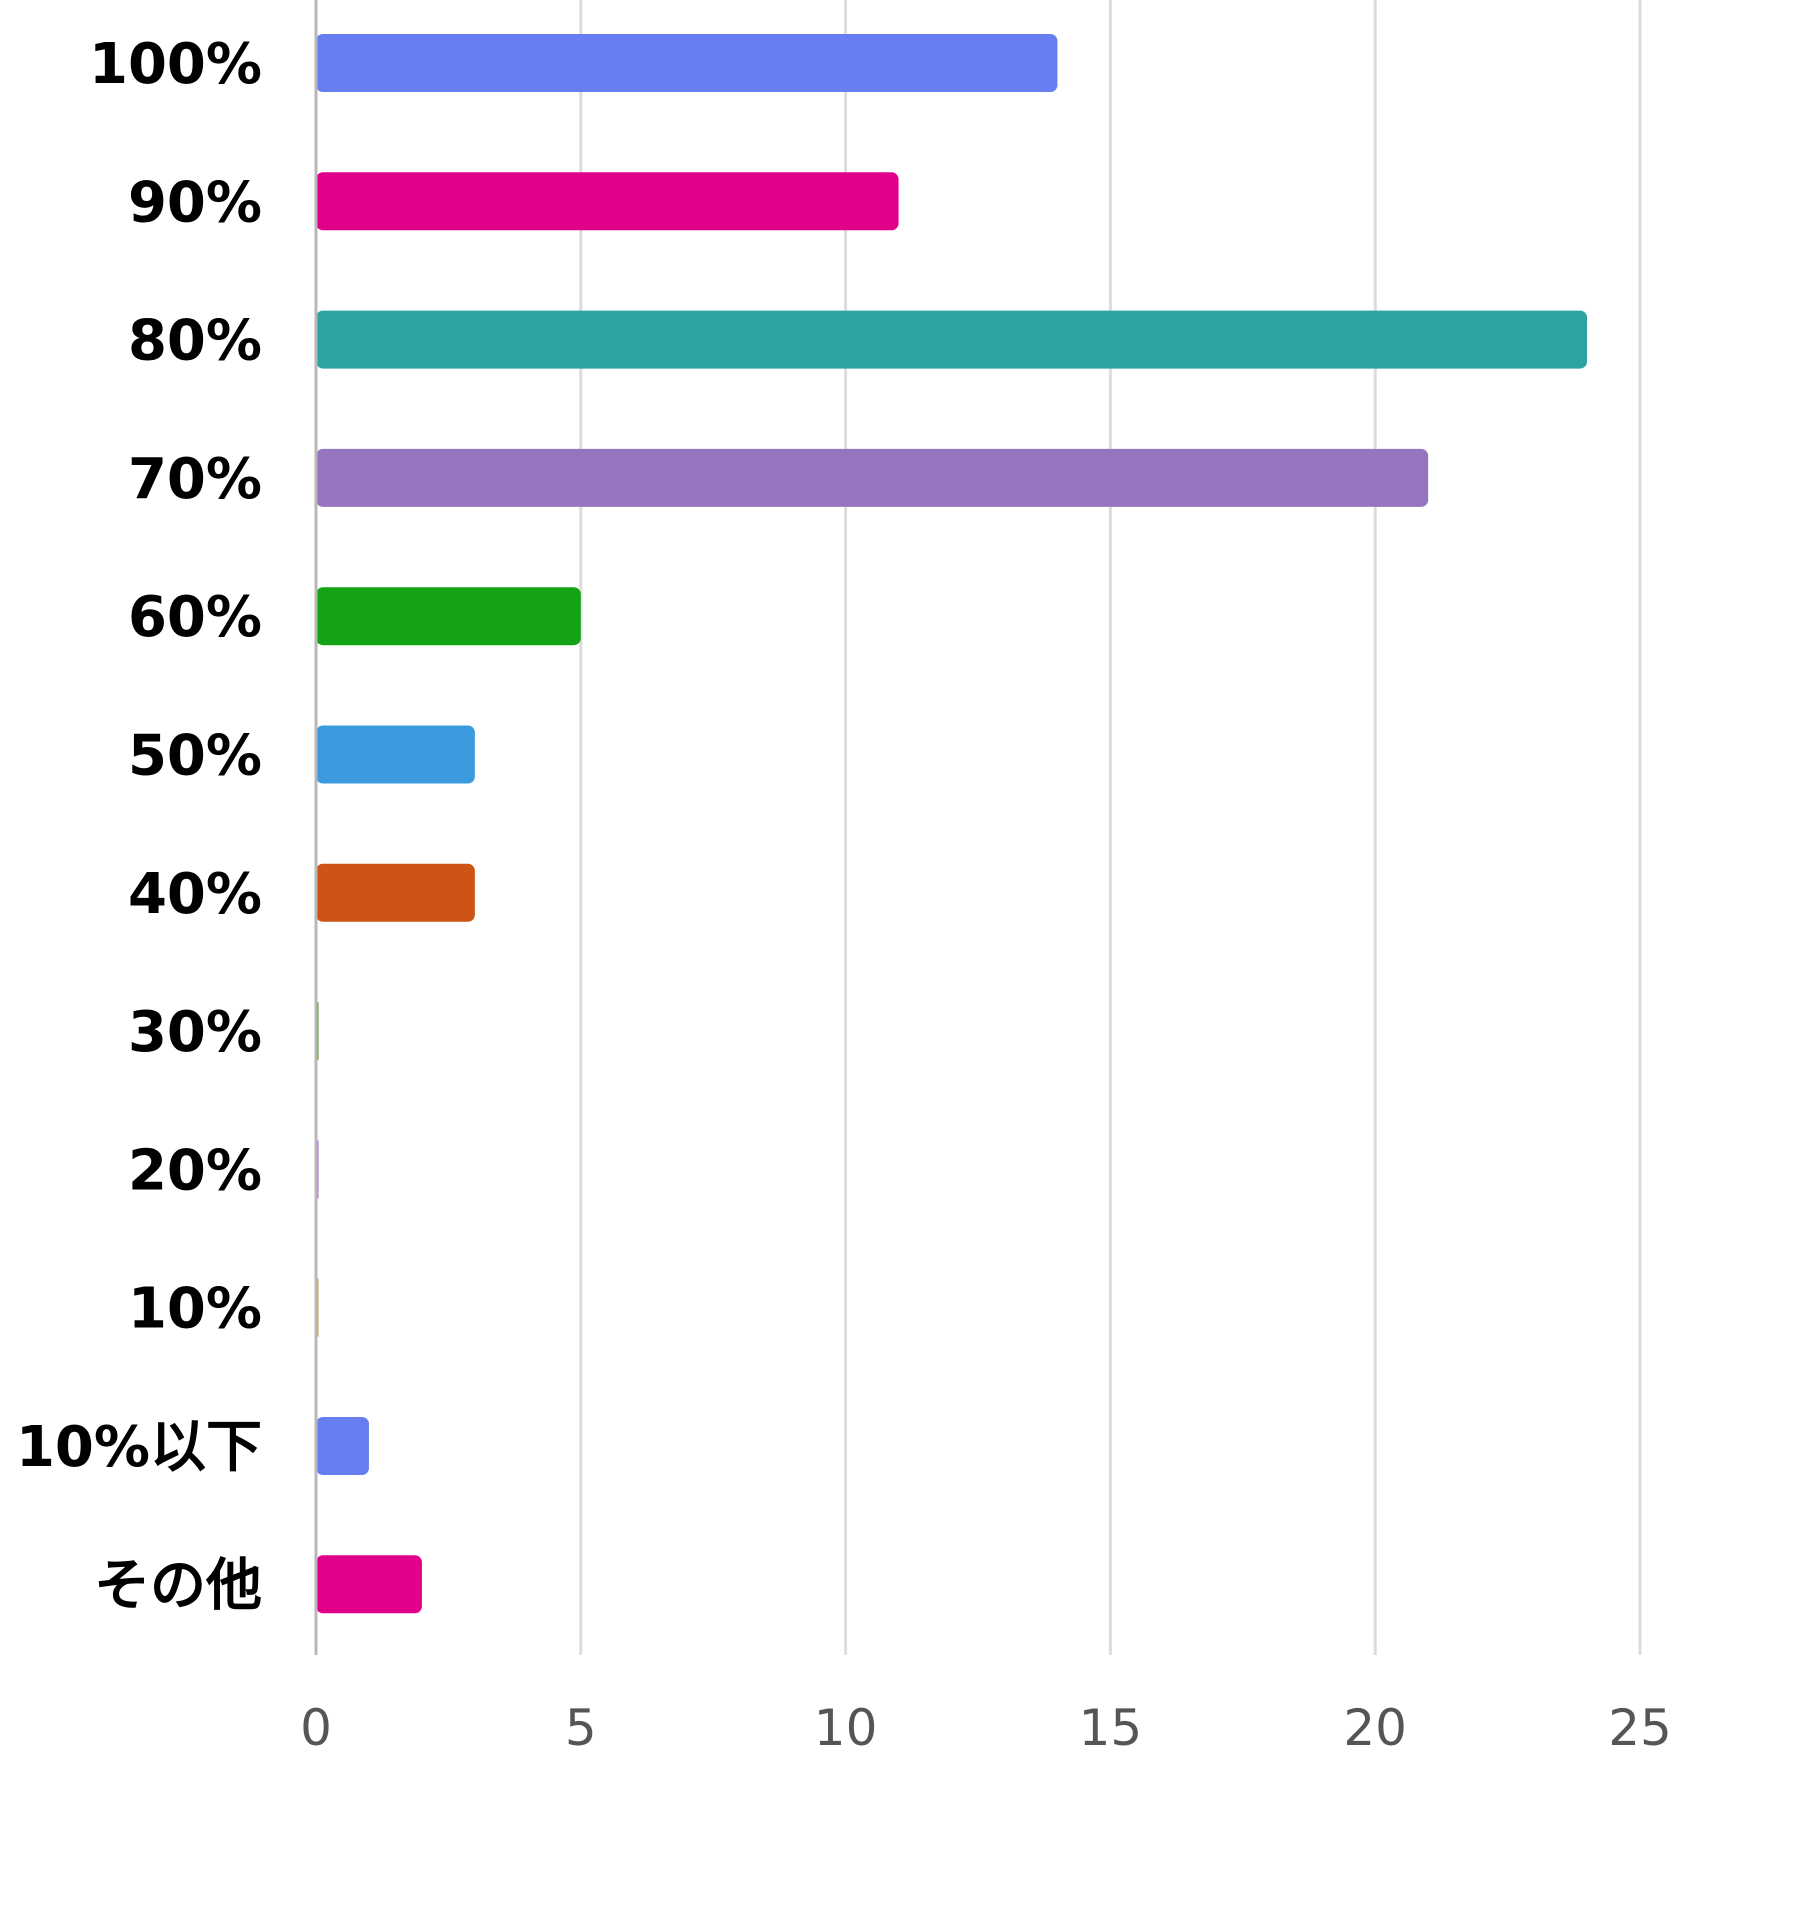 The height and width of the screenshot is (1926, 1800). I want to click on category-label: 80%, so click(195, 341).